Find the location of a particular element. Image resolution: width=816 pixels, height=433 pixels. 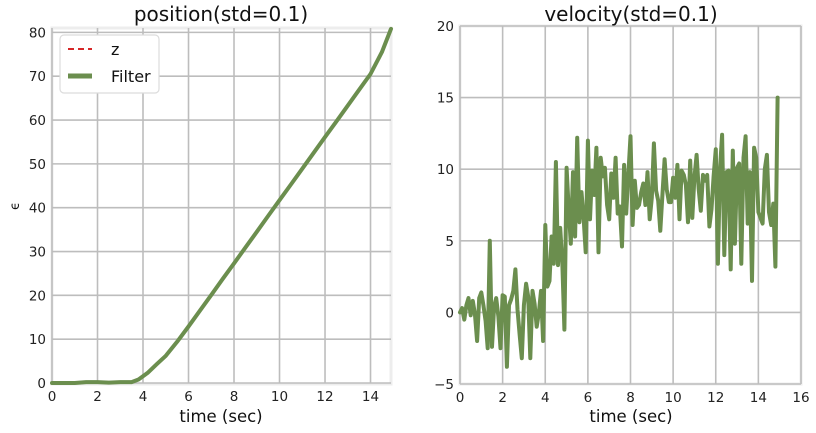

velocity-x-axis-label: time (sec) is located at coordinates (630, 416).